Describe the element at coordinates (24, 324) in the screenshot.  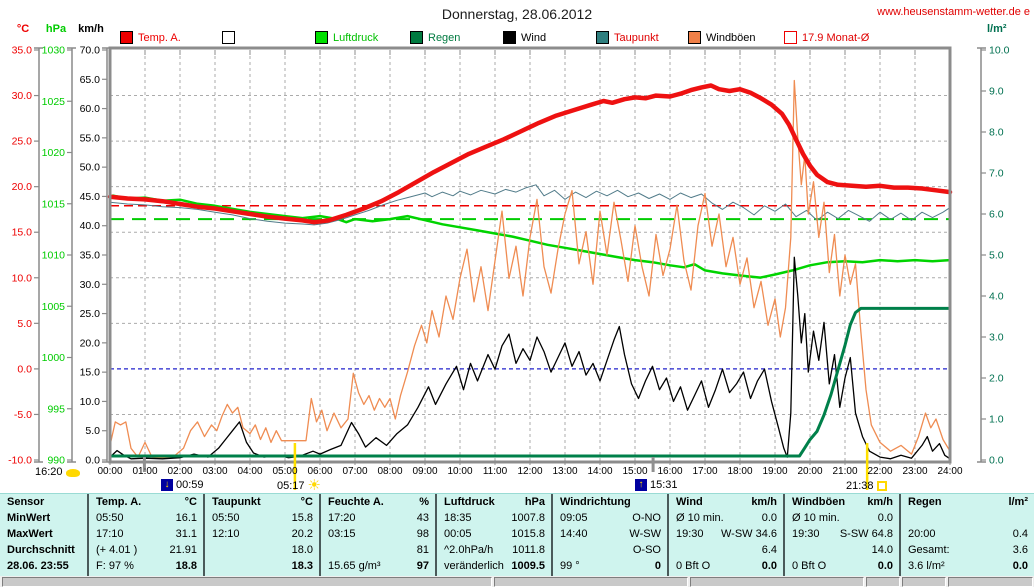
I see `svg-text: 5.0` at that location.